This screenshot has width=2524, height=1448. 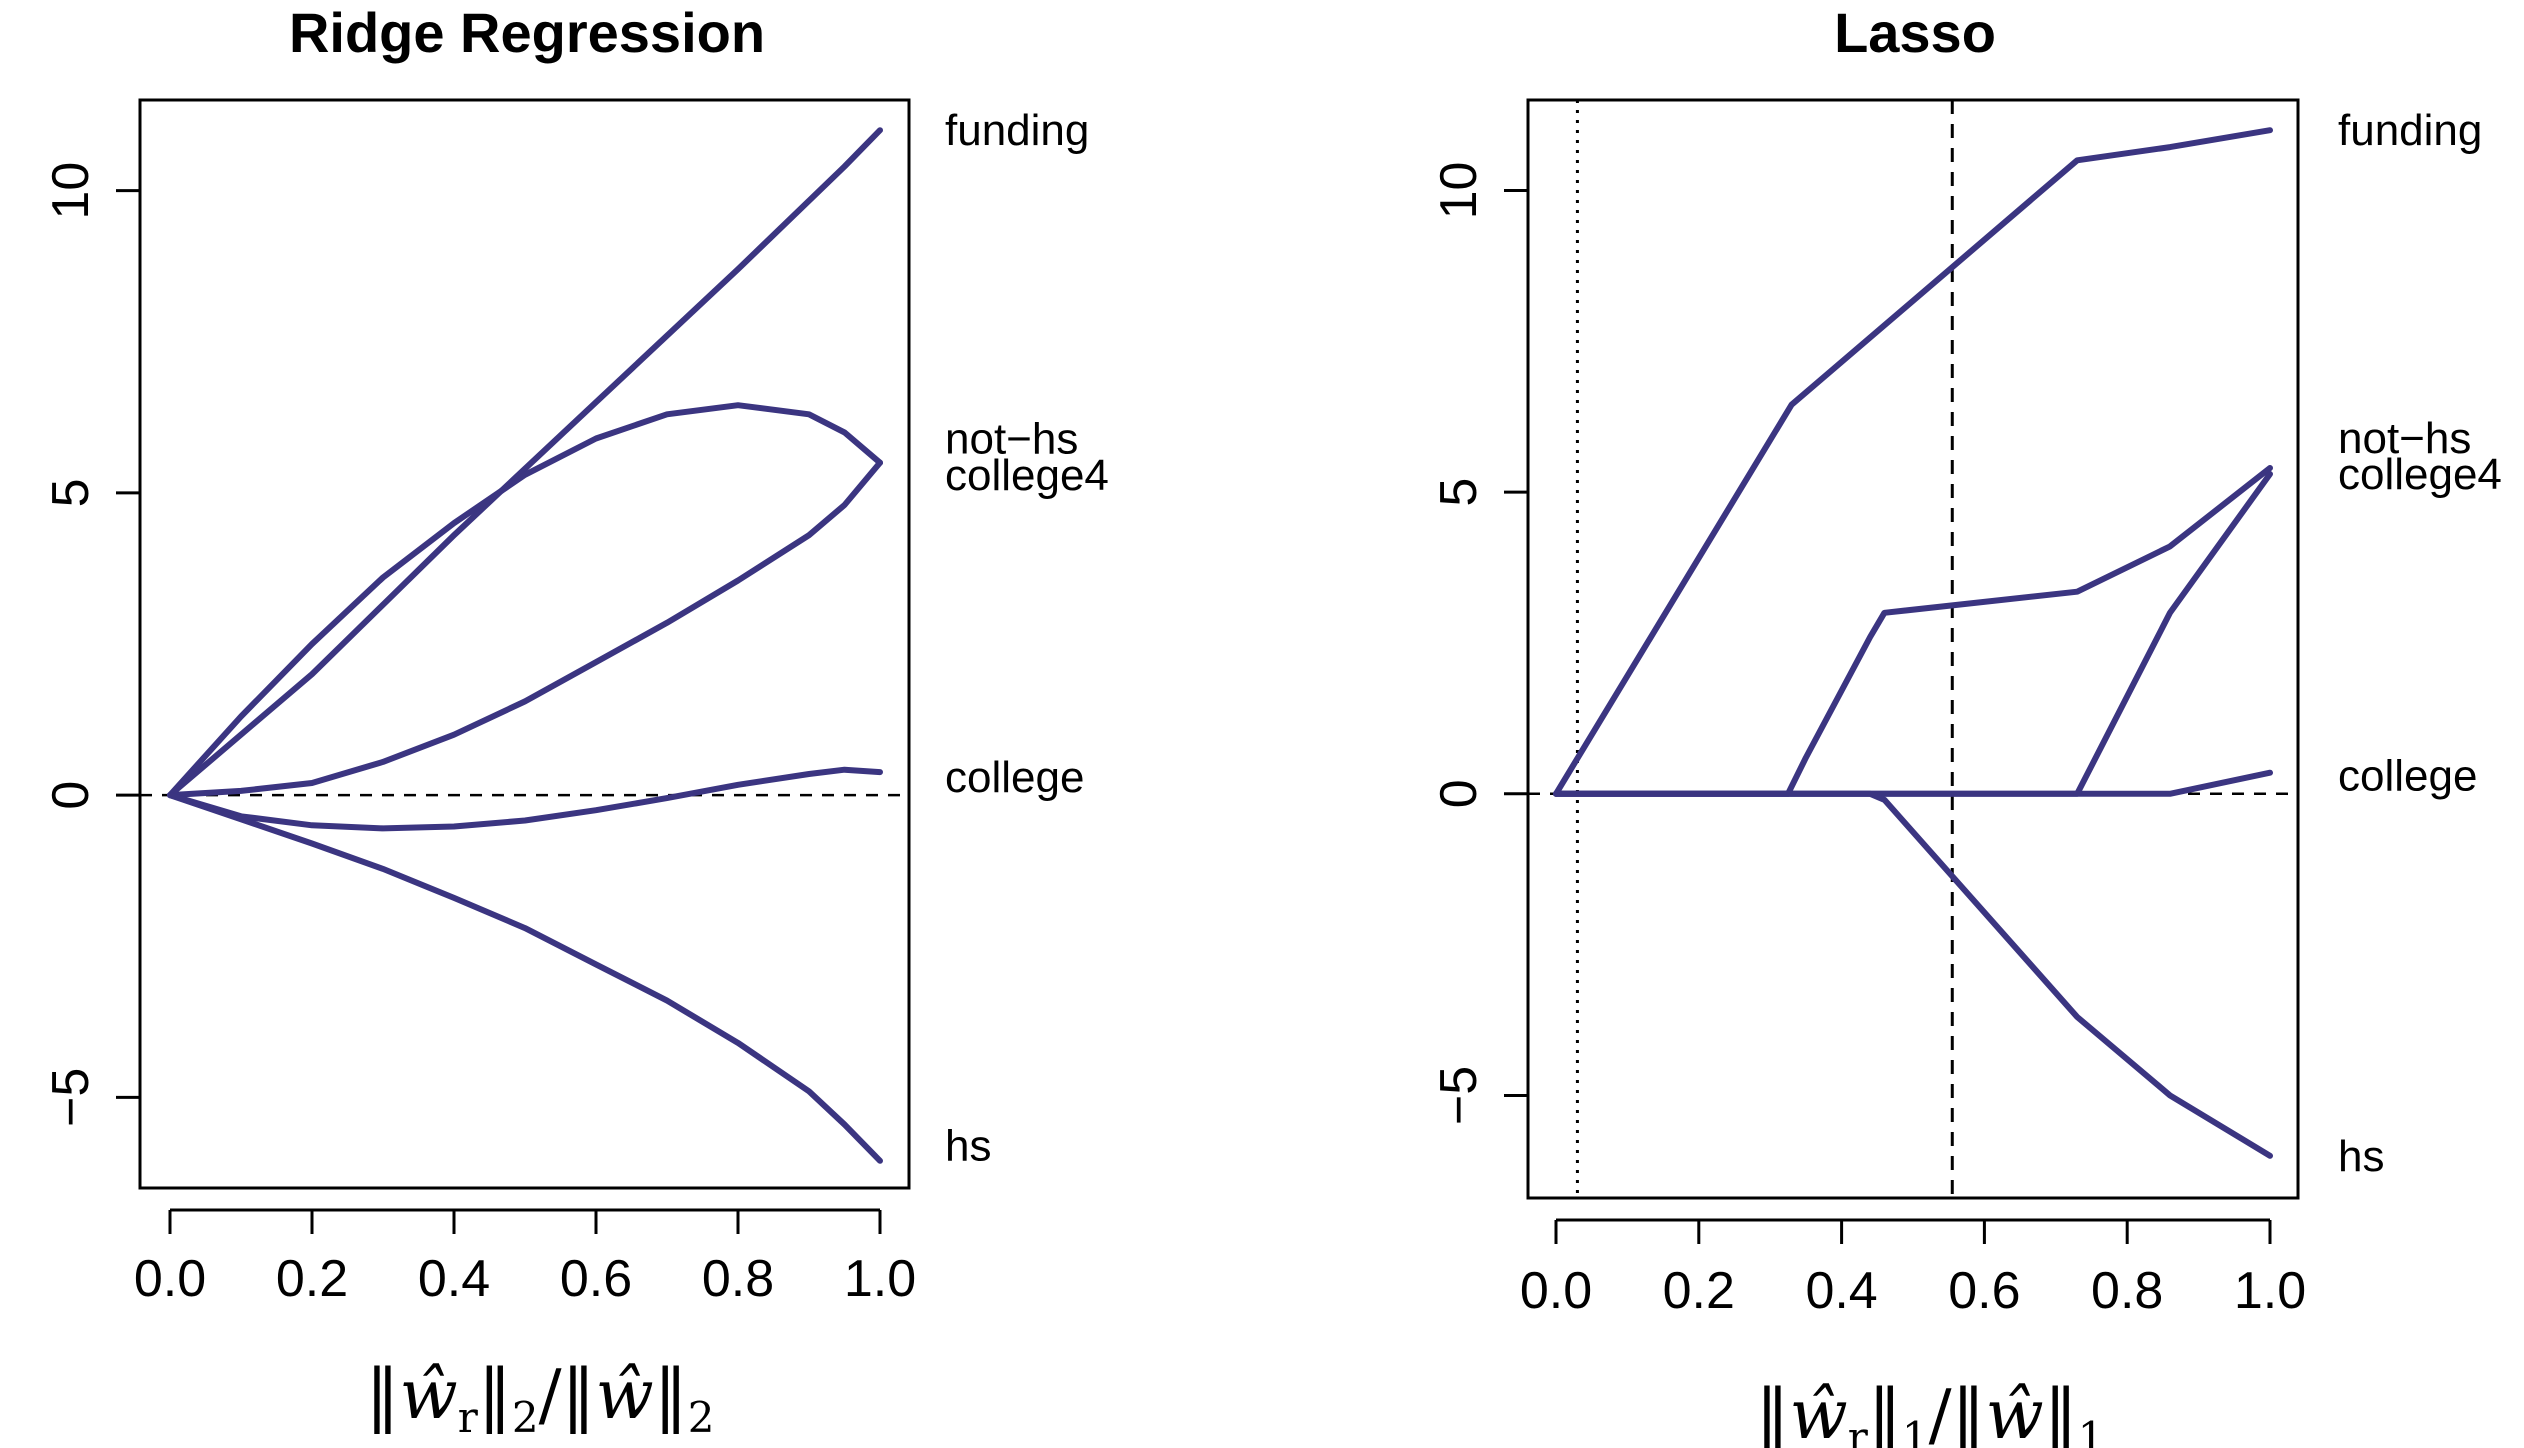 What do you see at coordinates (2127, 1291) in the screenshot?
I see `lasso-x-tick-label: 0.8` at bounding box center [2127, 1291].